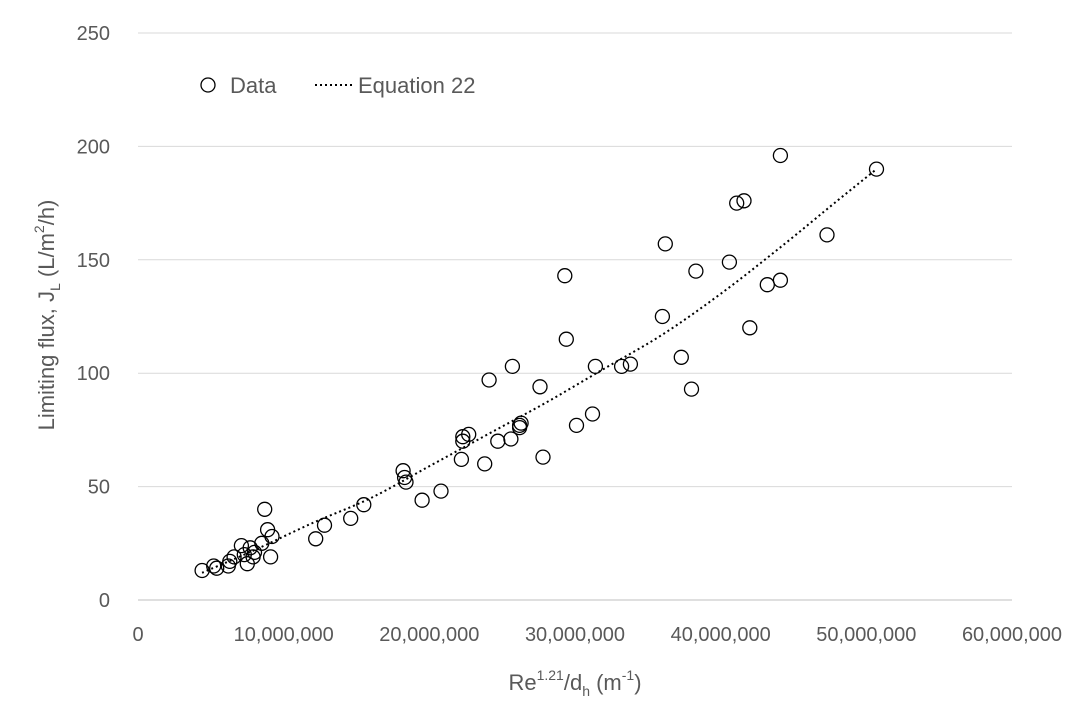 This screenshot has width=1066, height=702. I want to click on y-tick-label: 0, so click(104, 601).